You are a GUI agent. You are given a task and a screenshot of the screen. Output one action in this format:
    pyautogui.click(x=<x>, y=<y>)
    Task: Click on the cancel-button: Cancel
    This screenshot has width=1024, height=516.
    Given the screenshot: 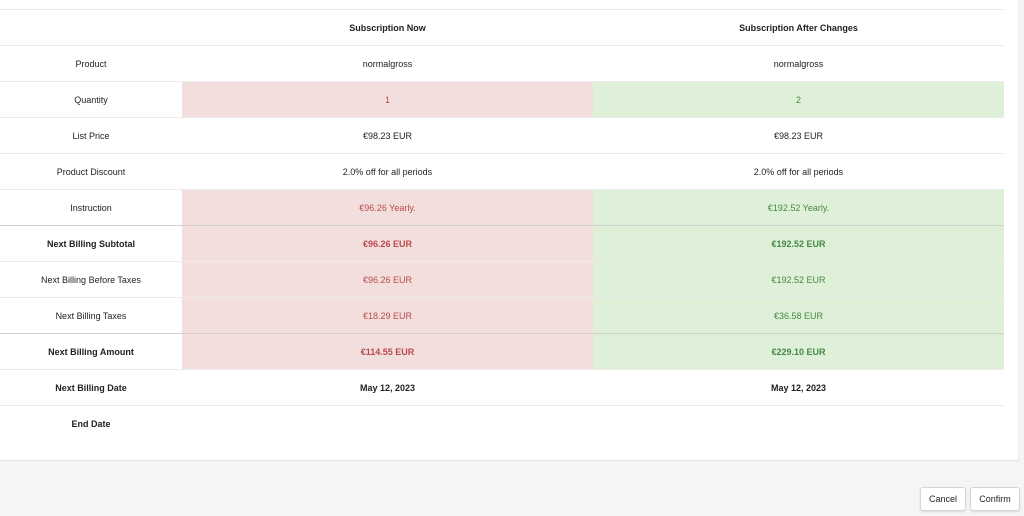 What is the action you would take?
    pyautogui.click(x=943, y=499)
    